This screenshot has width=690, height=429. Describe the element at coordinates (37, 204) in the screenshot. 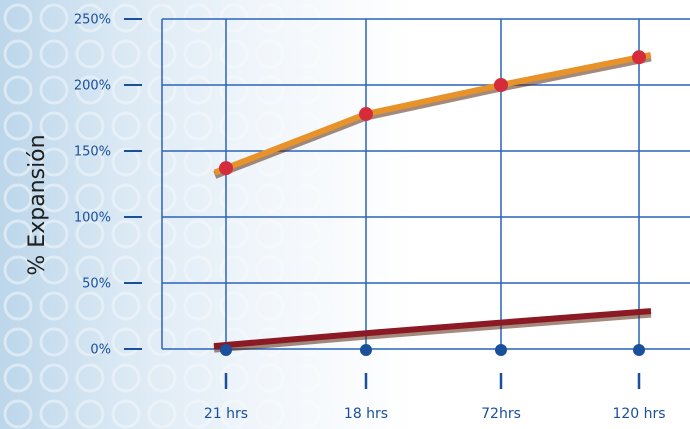

I see `y-axis-title: % Expansión` at that location.